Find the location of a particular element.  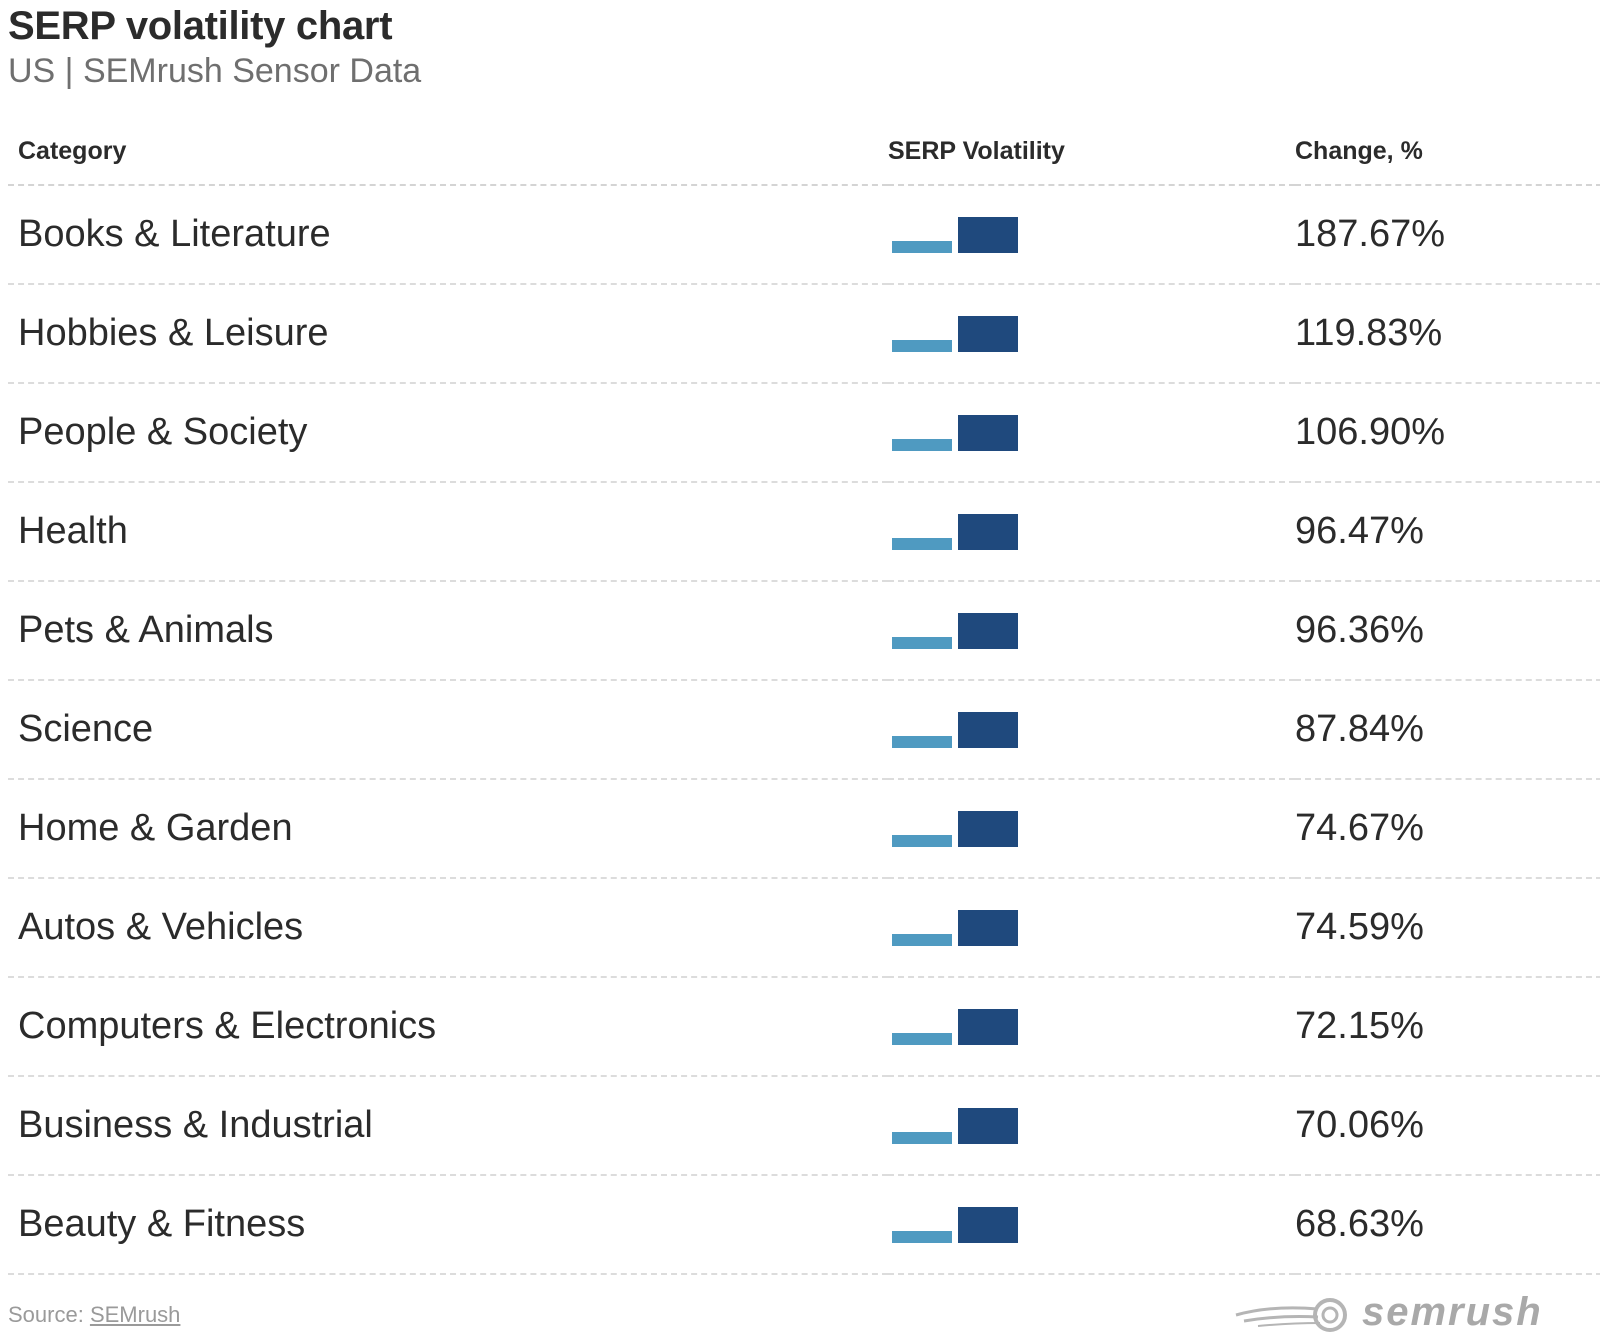

category-cell: Beauty & Fitness is located at coordinates (448, 1225).